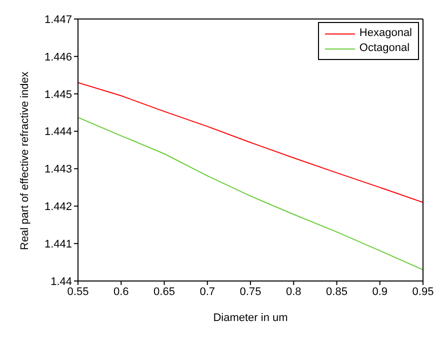 The height and width of the screenshot is (341, 445). What do you see at coordinates (58, 244) in the screenshot?
I see `y-tick-label: 1.441` at bounding box center [58, 244].